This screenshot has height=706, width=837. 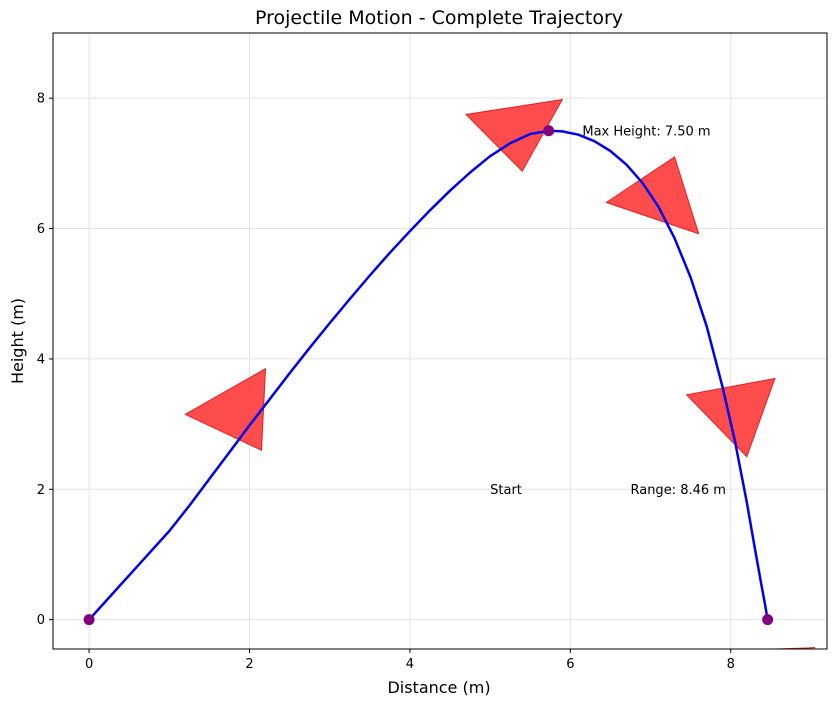 I want to click on x-axis: 0 2 4 6 8, so click(x=410, y=660).